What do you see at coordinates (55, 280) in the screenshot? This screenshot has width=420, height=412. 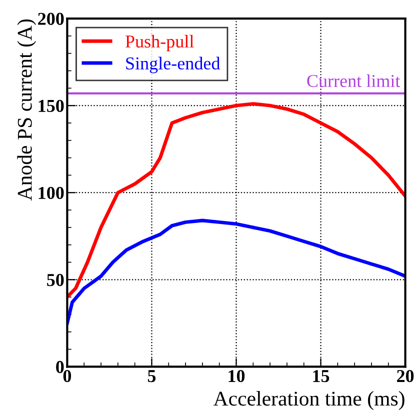 I see `y-tick-label: 50` at bounding box center [55, 280].